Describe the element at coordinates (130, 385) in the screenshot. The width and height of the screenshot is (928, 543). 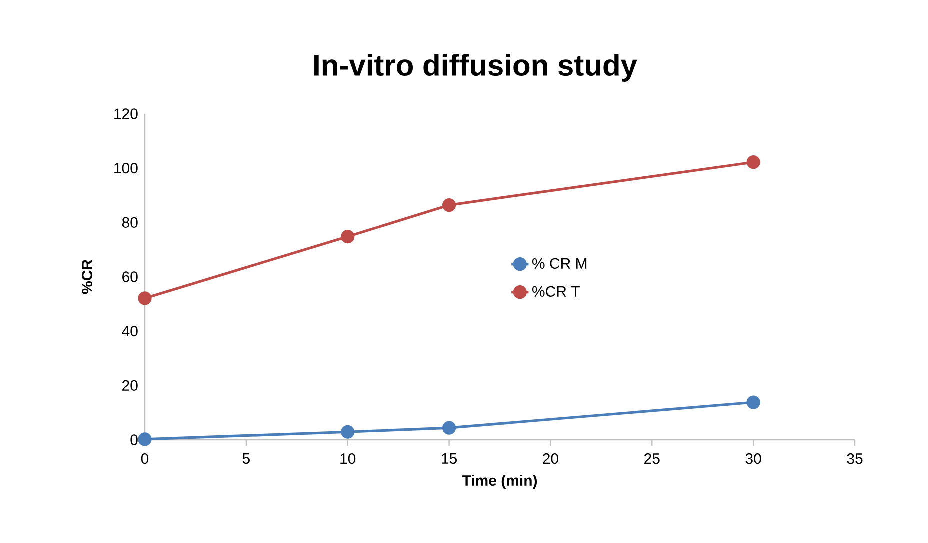
I see `y-tick-label: 20` at that location.